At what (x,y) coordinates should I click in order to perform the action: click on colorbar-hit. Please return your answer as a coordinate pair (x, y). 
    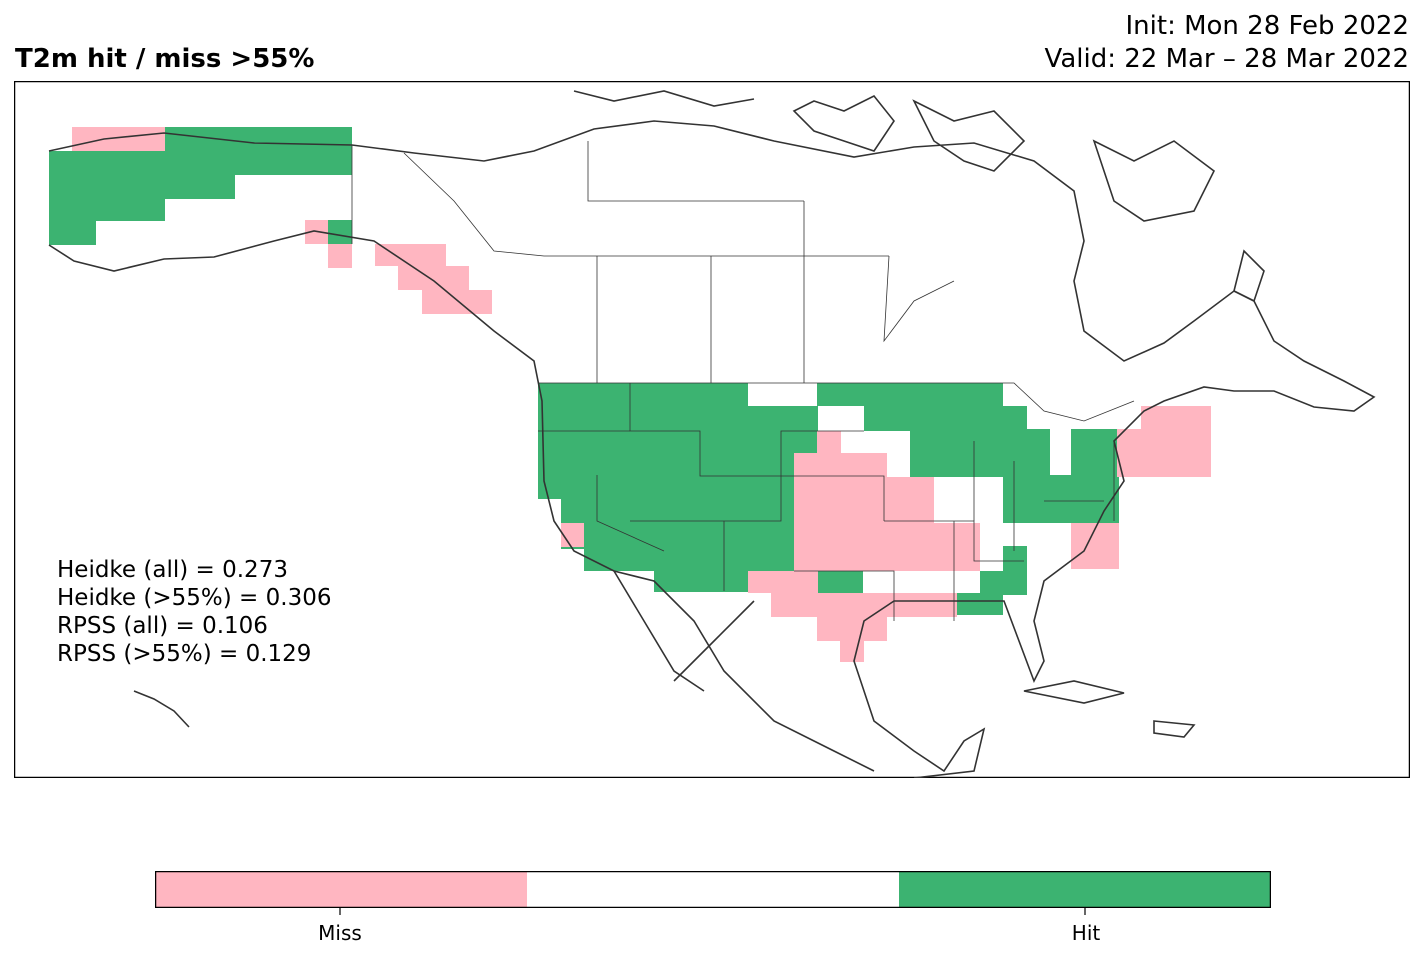
    Looking at the image, I should click on (1085, 889).